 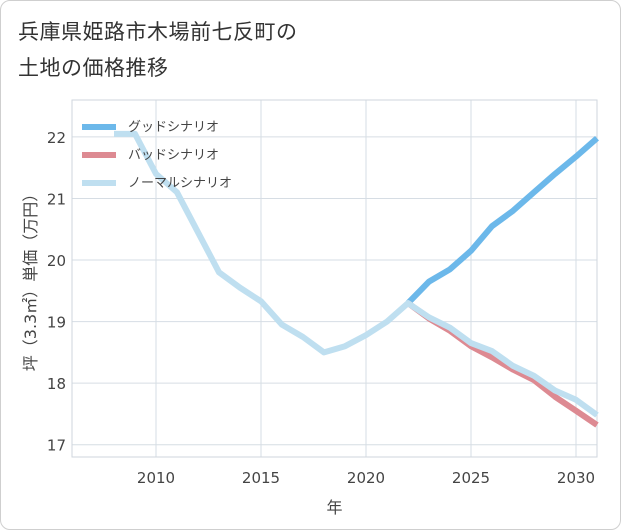 I want to click on y-tick-label: 22, so click(x=56, y=138).